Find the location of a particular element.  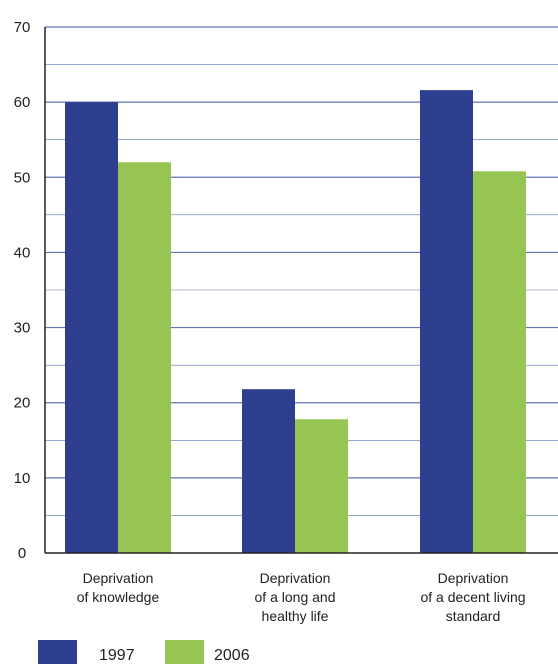

legend-label-2006: 2006 is located at coordinates (232, 655).